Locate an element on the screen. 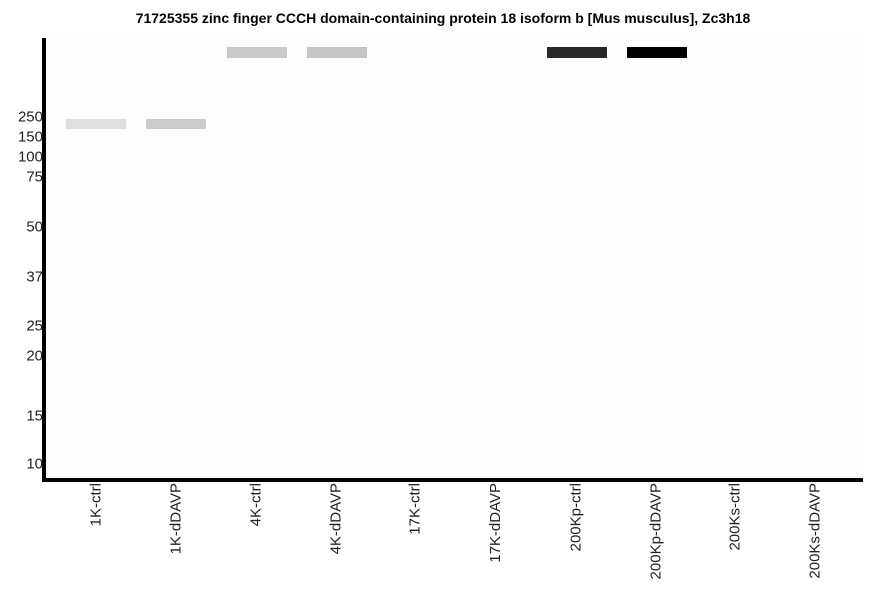 This screenshot has width=886, height=595. mw-marker-label: 250 is located at coordinates (30, 117).